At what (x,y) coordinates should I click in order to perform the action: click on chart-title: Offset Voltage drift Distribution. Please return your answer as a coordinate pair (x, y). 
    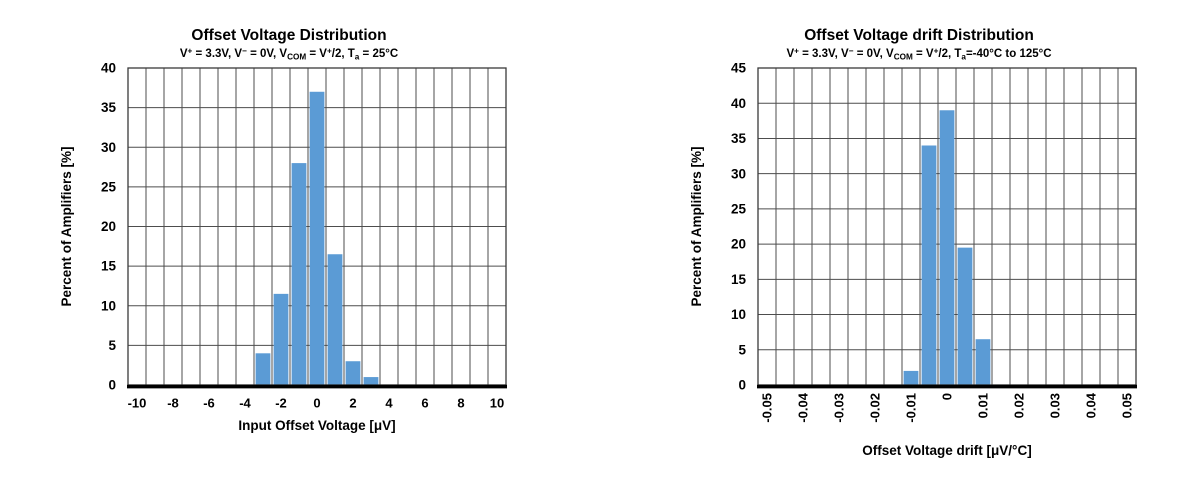
    Looking at the image, I should click on (919, 35).